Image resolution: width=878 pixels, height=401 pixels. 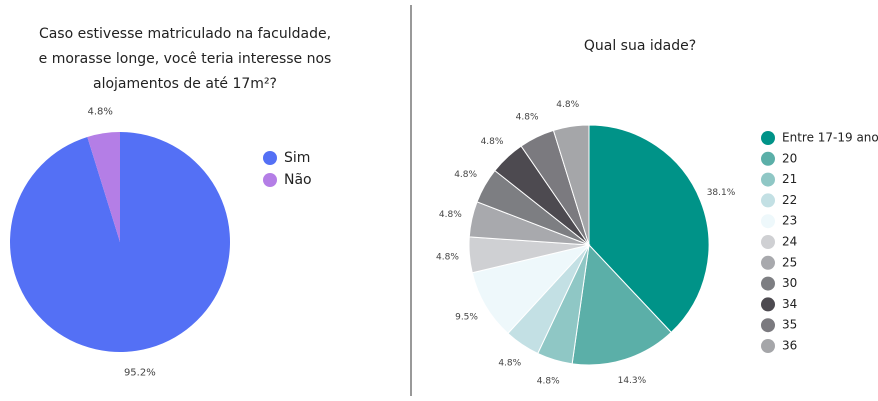 What do you see at coordinates (632, 381) in the screenshot?
I see `slice-label: 14.3%` at bounding box center [632, 381].